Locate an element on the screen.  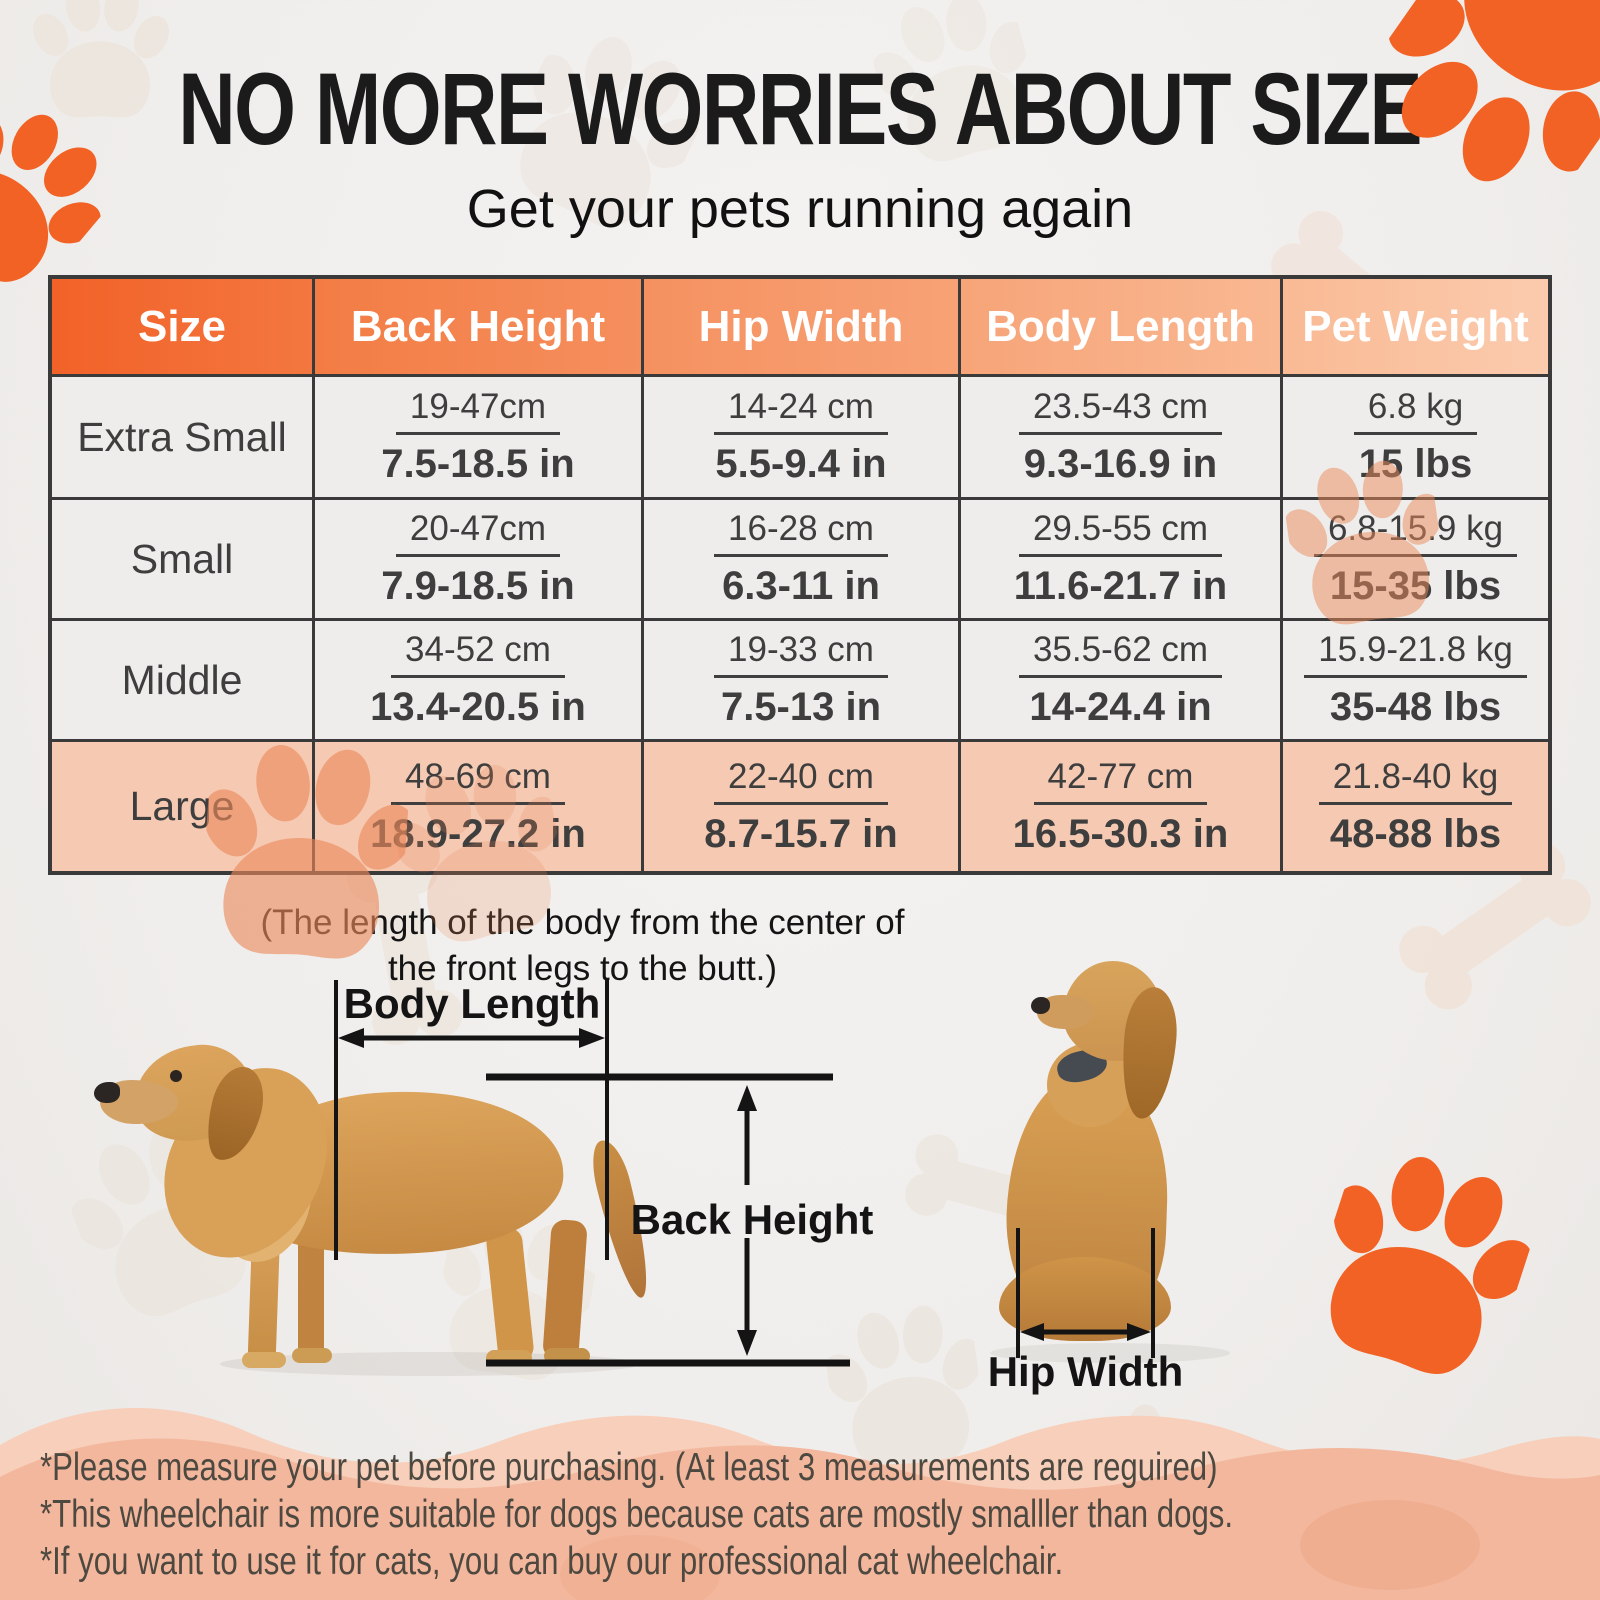
measurement-cell: 34-52 cm 13.4-20.5 in is located at coordinates (478, 680).